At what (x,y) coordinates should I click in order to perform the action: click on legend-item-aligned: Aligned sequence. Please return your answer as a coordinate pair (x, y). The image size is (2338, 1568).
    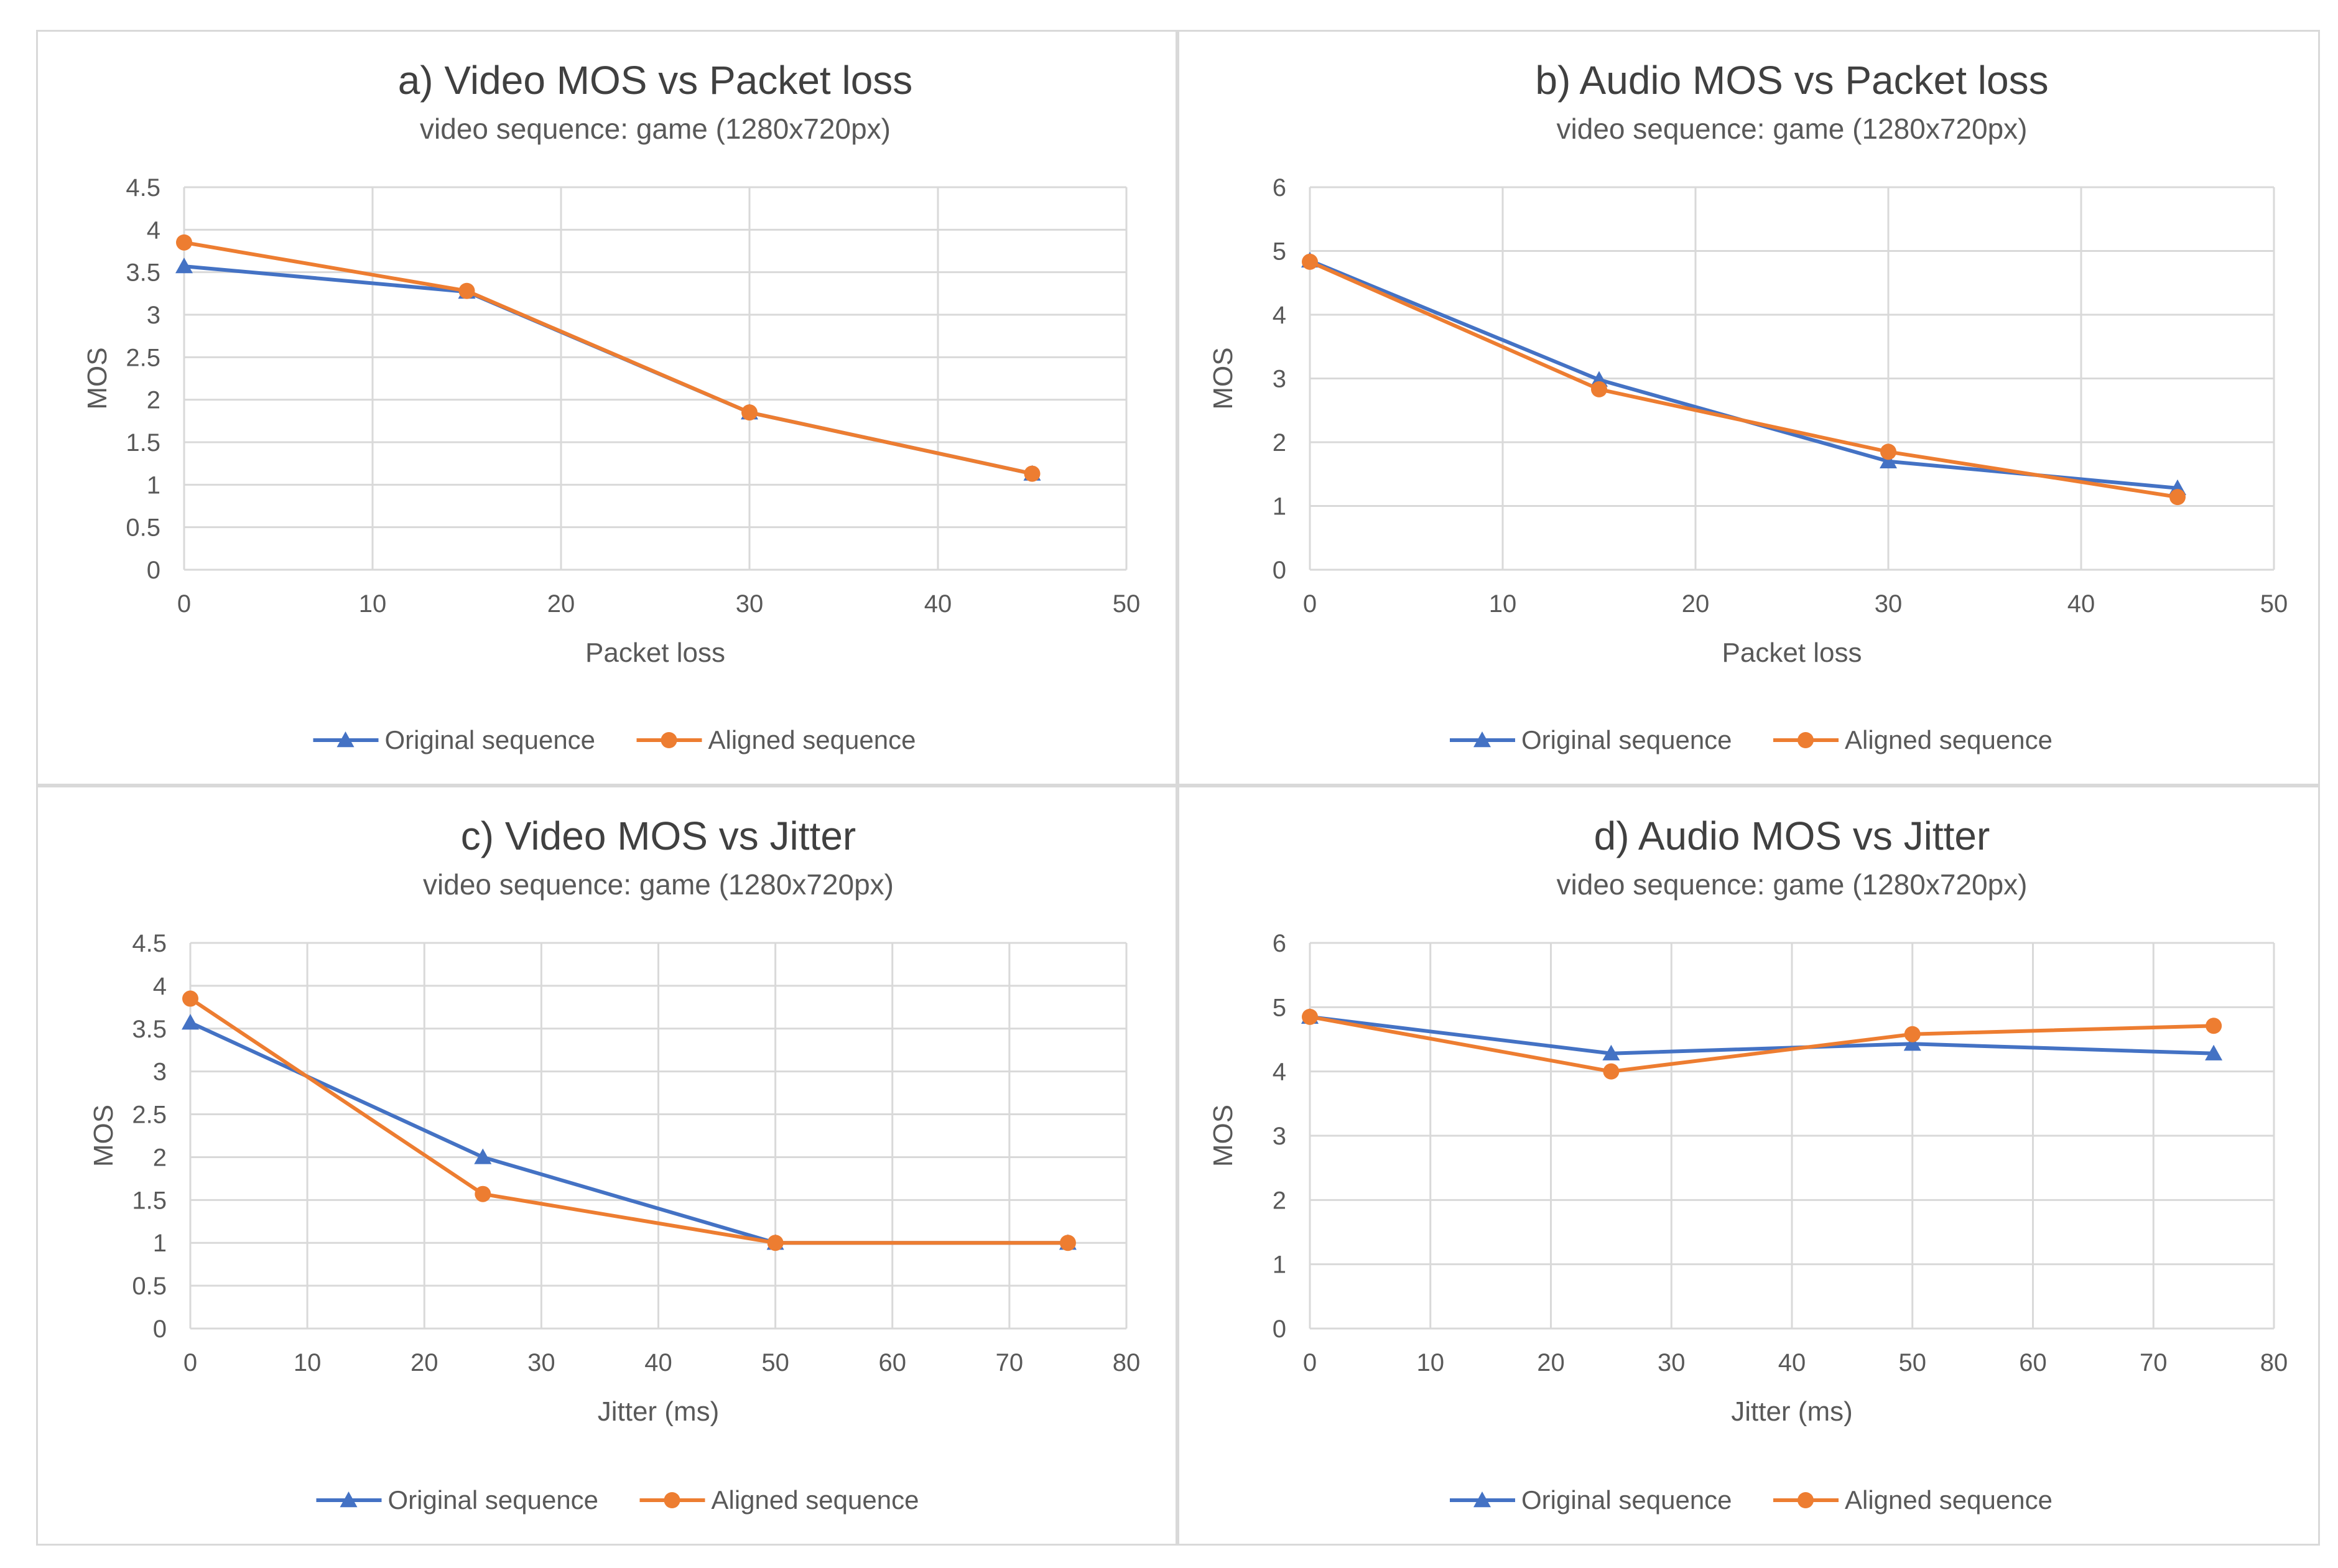
    Looking at the image, I should click on (776, 739).